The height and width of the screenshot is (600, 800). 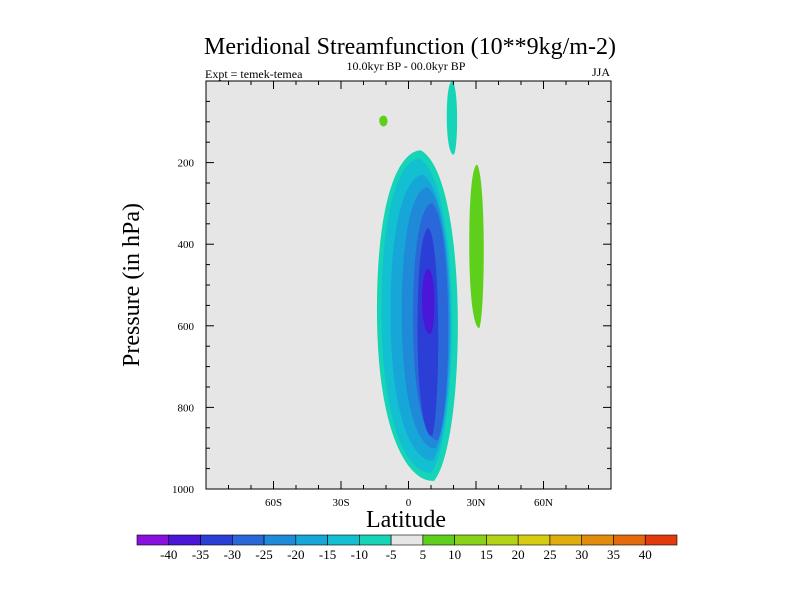 What do you see at coordinates (391, 554) in the screenshot?
I see `colorbar-label: -5` at bounding box center [391, 554].